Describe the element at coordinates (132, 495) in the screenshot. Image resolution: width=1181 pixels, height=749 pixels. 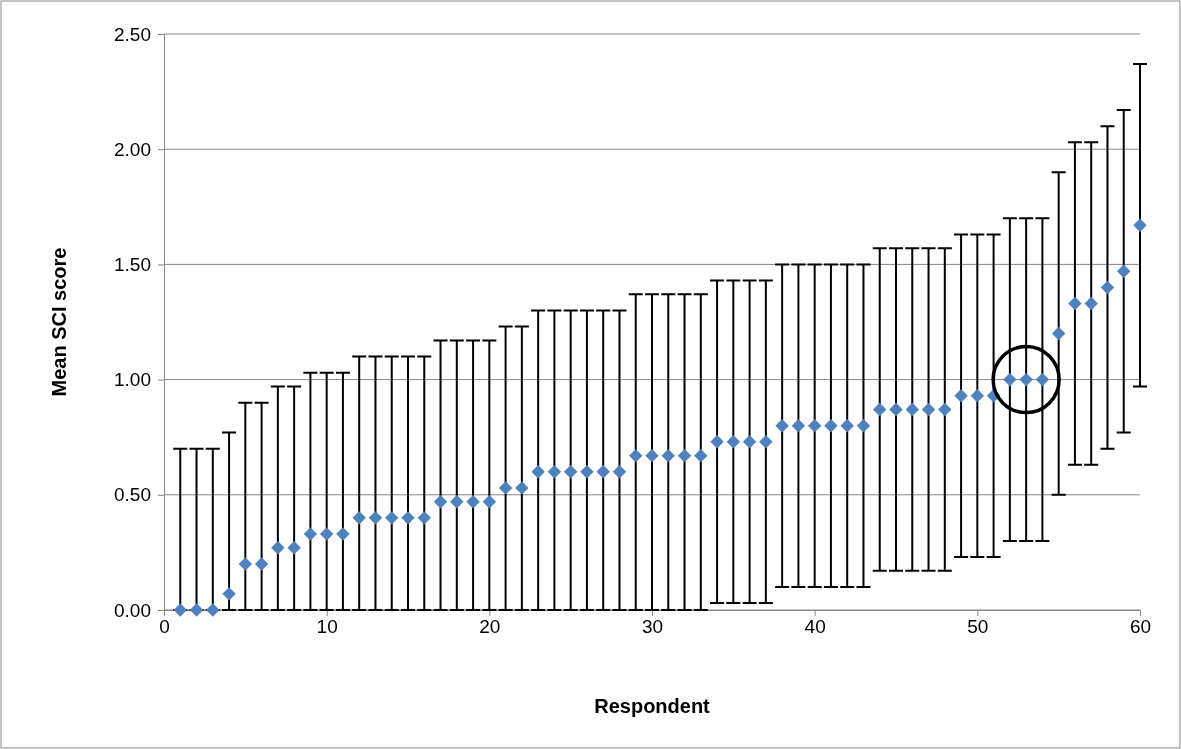
I see `y-tick-label: 0.50` at that location.